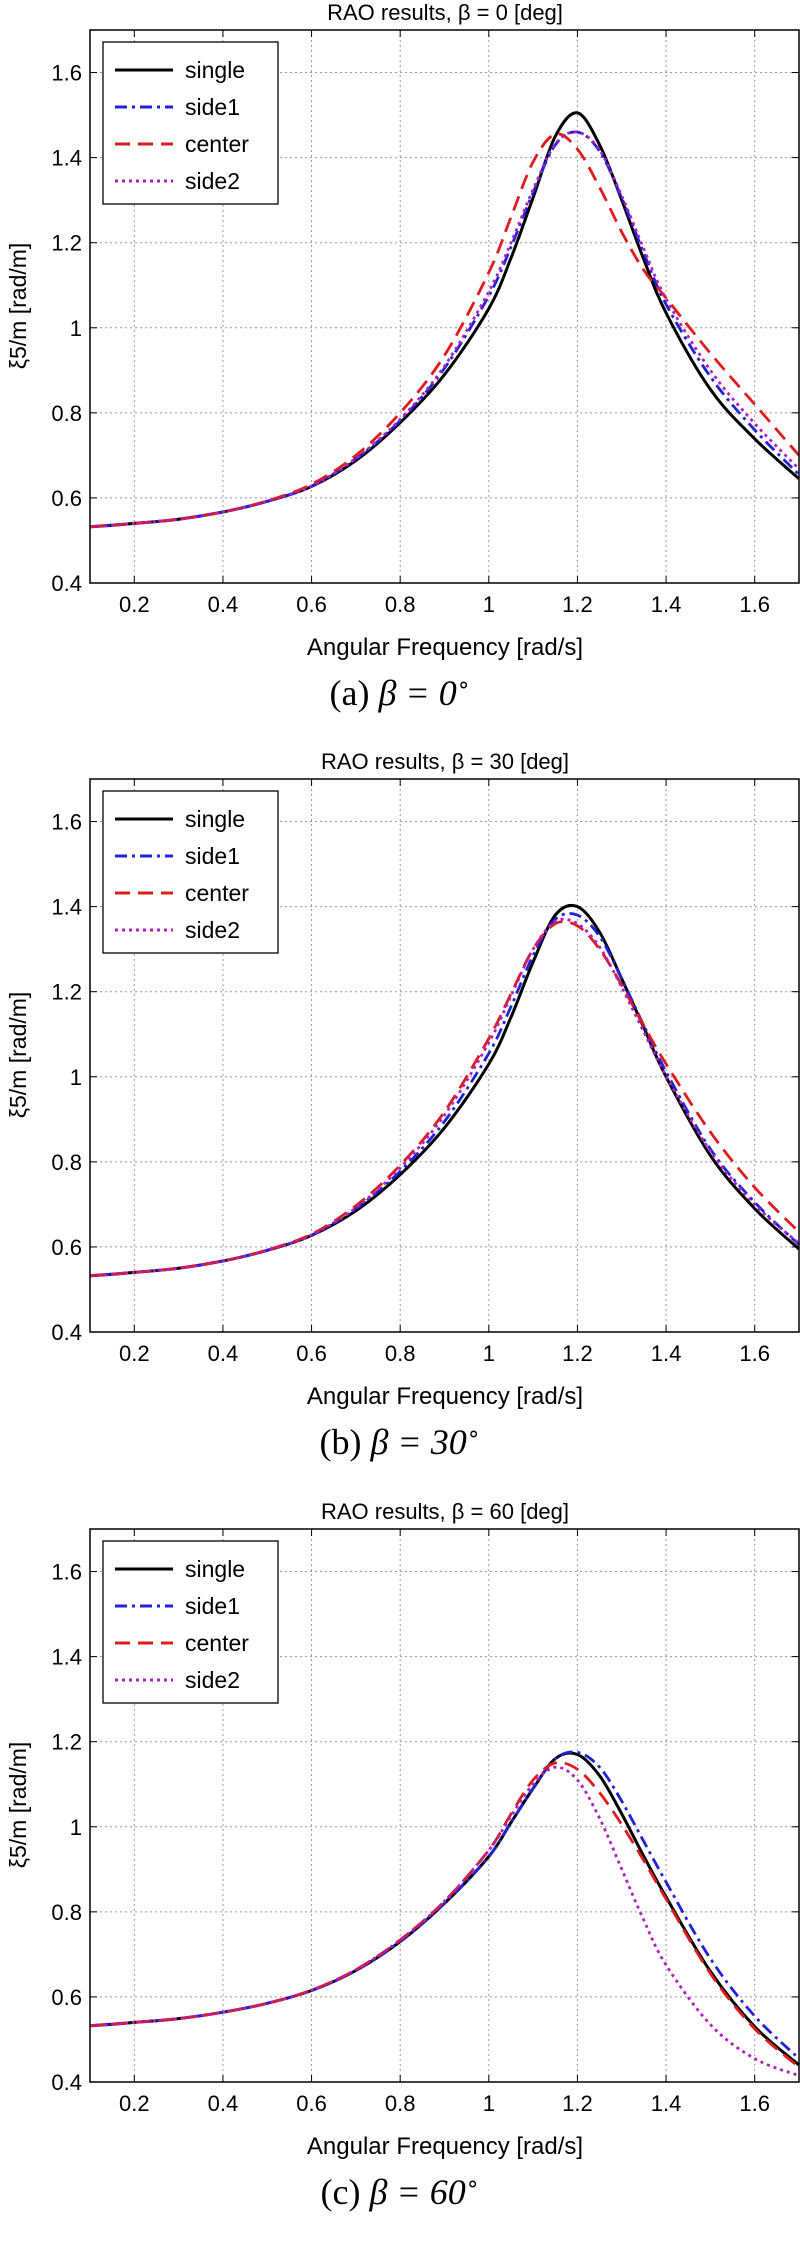 The height and width of the screenshot is (2249, 800). Describe the element at coordinates (445, 761) in the screenshot. I see `chart-title: RAO results, β = 30 [deg]` at that location.